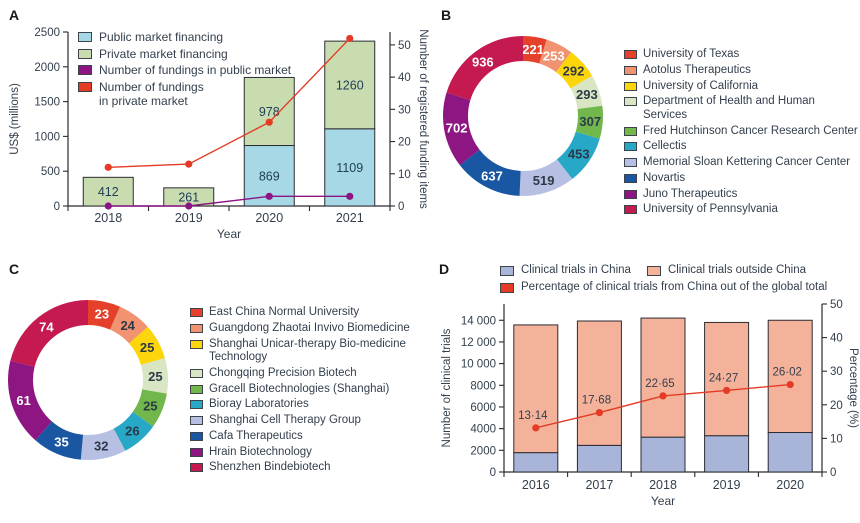  Describe the element at coordinates (723, 378) in the screenshot. I see `point-value-label: 24·27` at that location.